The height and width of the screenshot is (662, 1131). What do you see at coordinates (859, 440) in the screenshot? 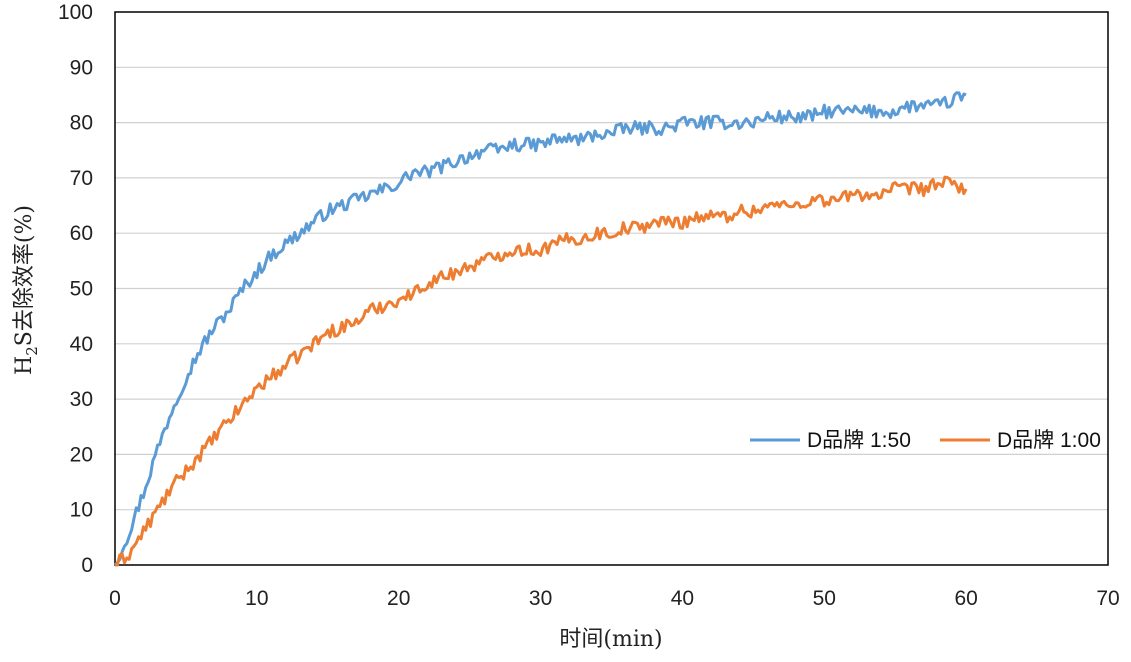
I see `legend-label-series-1: D品牌 1:50` at bounding box center [859, 440].